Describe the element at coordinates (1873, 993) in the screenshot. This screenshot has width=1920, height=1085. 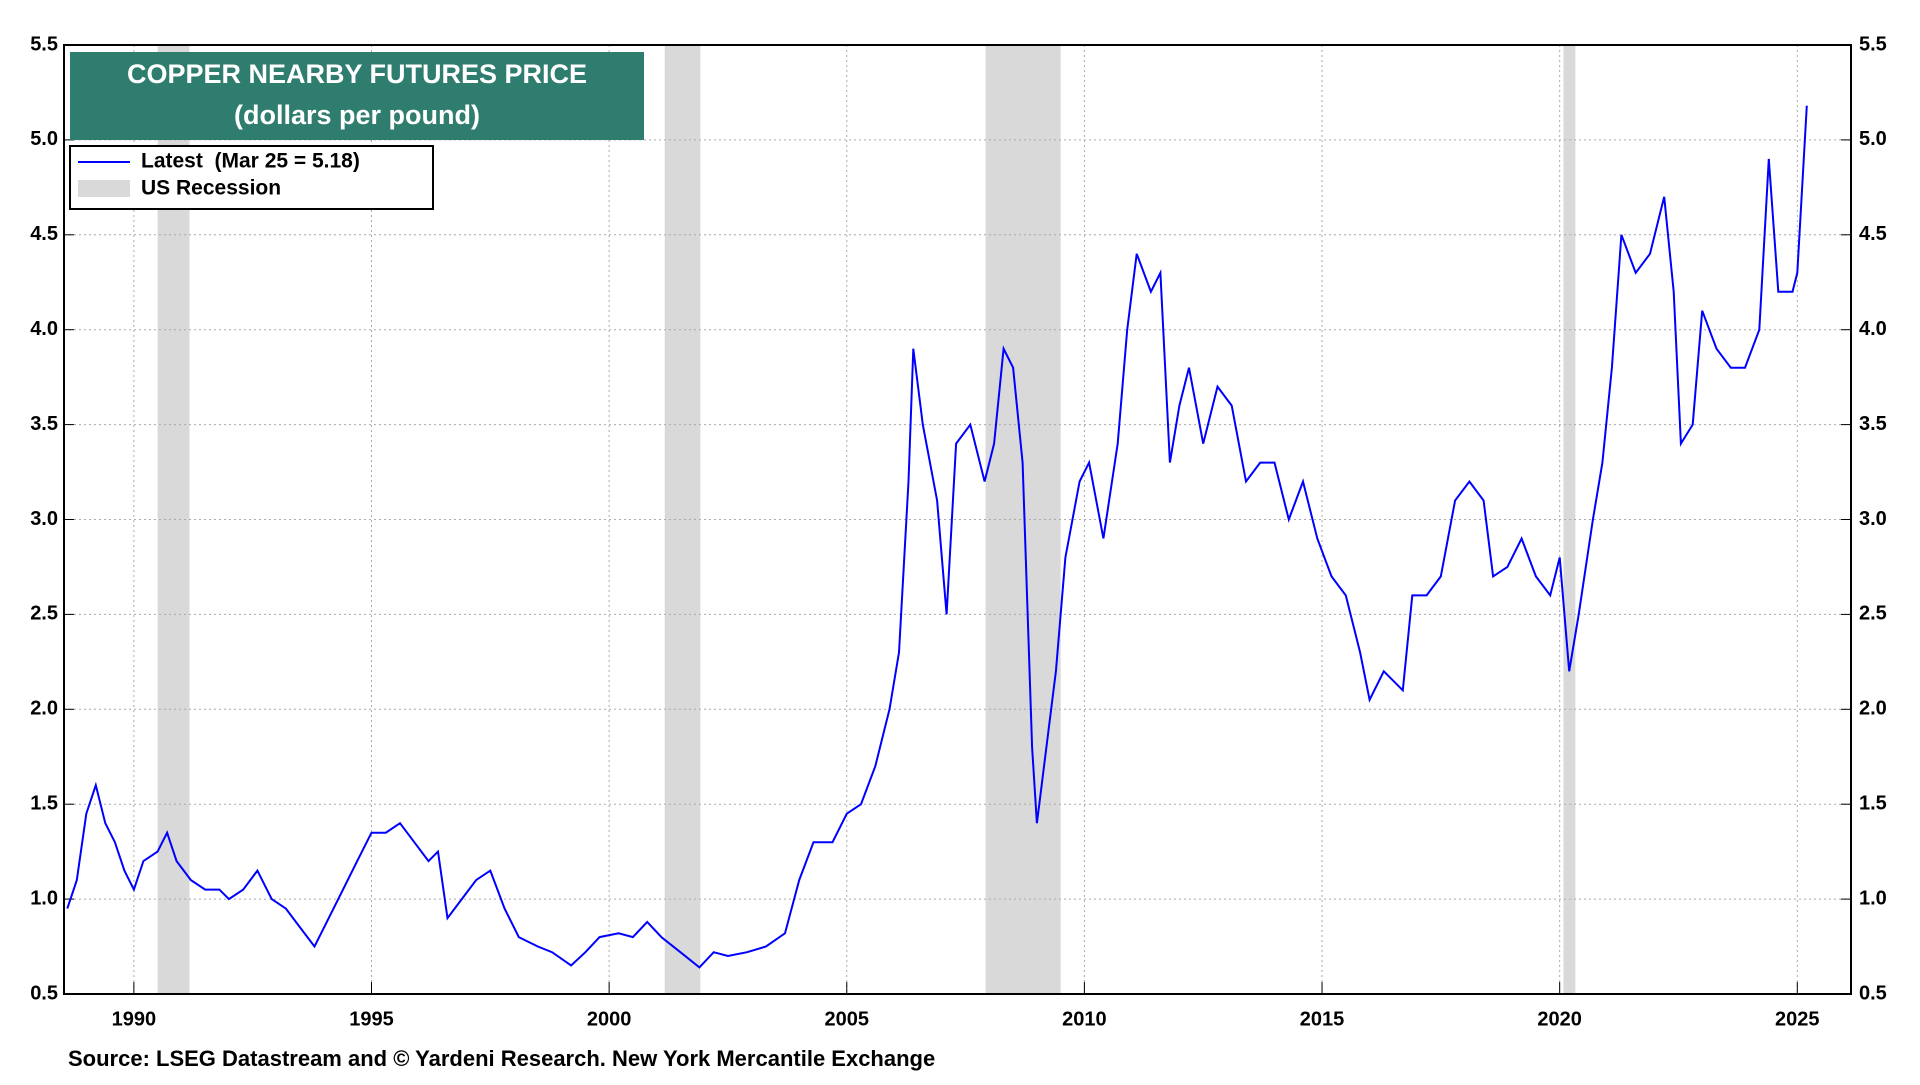
I see `y2-tick-label: 0.5` at that location.